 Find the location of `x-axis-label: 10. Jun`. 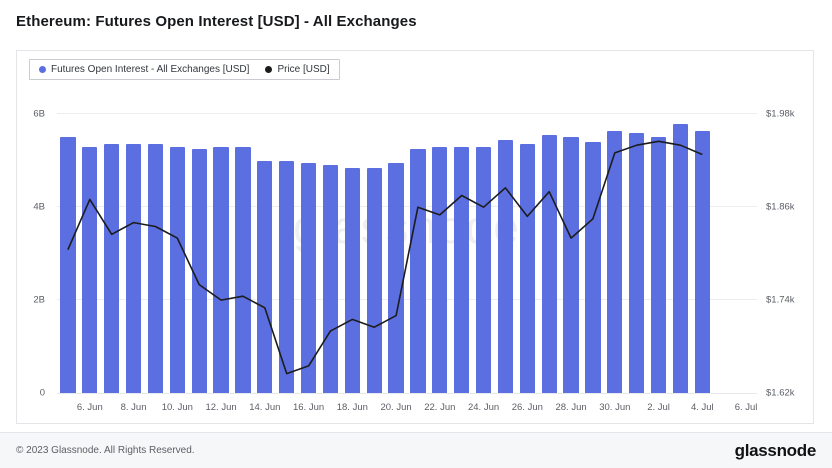

x-axis-label: 10. Jun is located at coordinates (177, 407).